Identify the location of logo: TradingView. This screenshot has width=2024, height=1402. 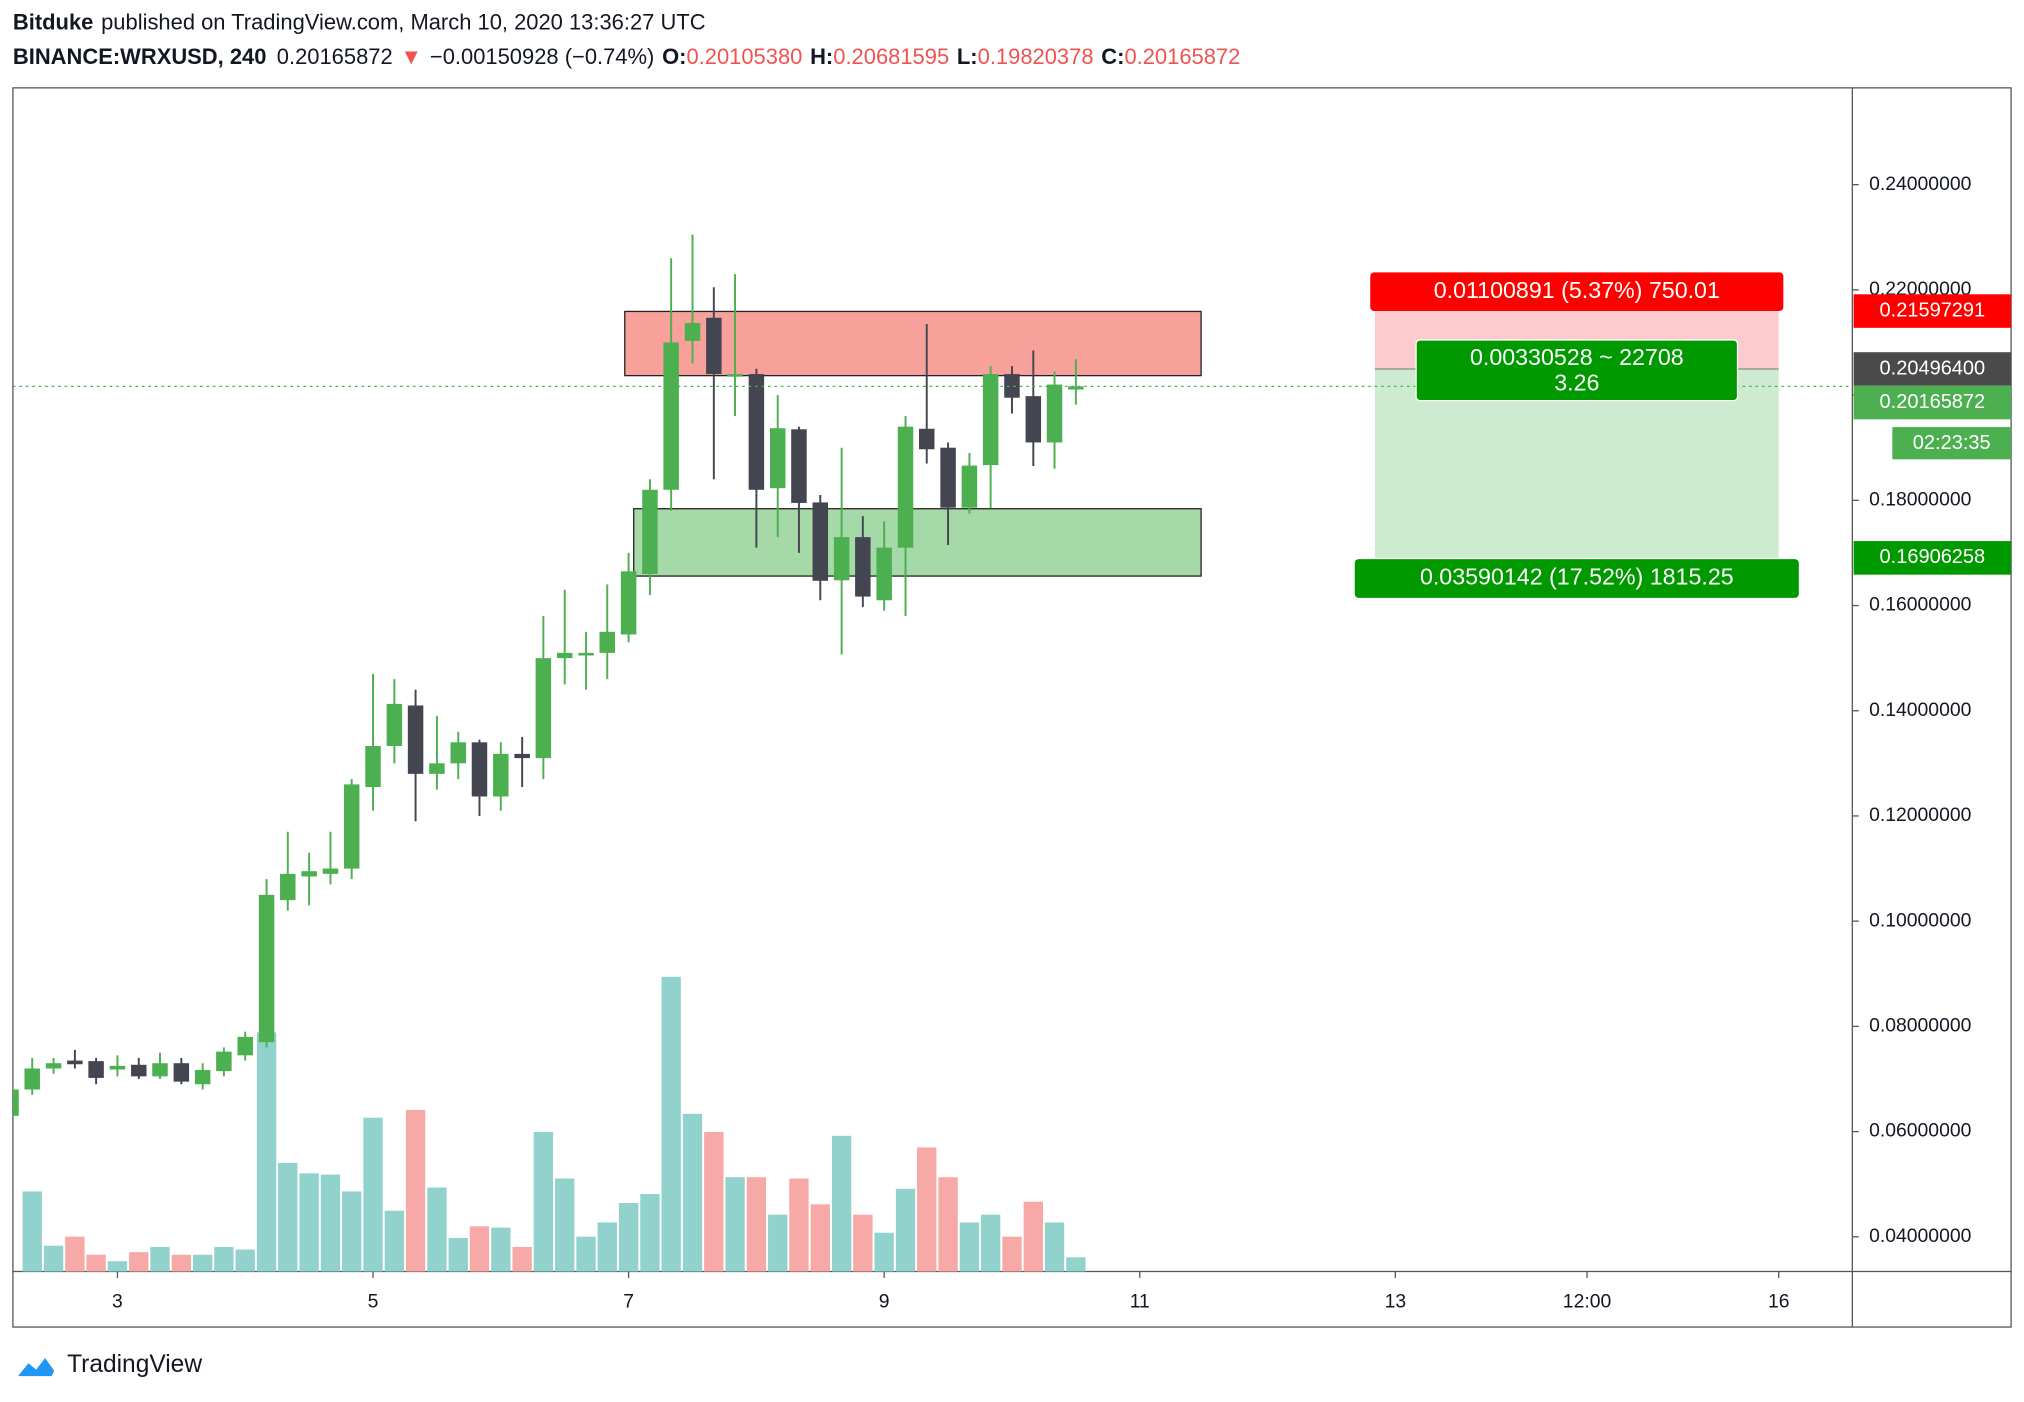
(110, 1364).